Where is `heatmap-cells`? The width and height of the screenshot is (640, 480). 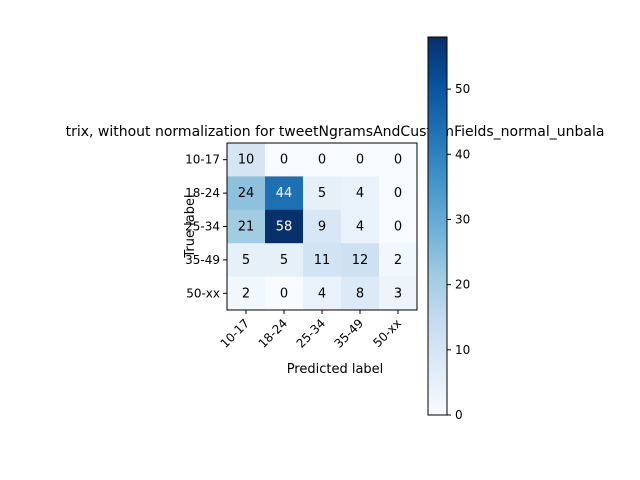 heatmap-cells is located at coordinates (322, 227).